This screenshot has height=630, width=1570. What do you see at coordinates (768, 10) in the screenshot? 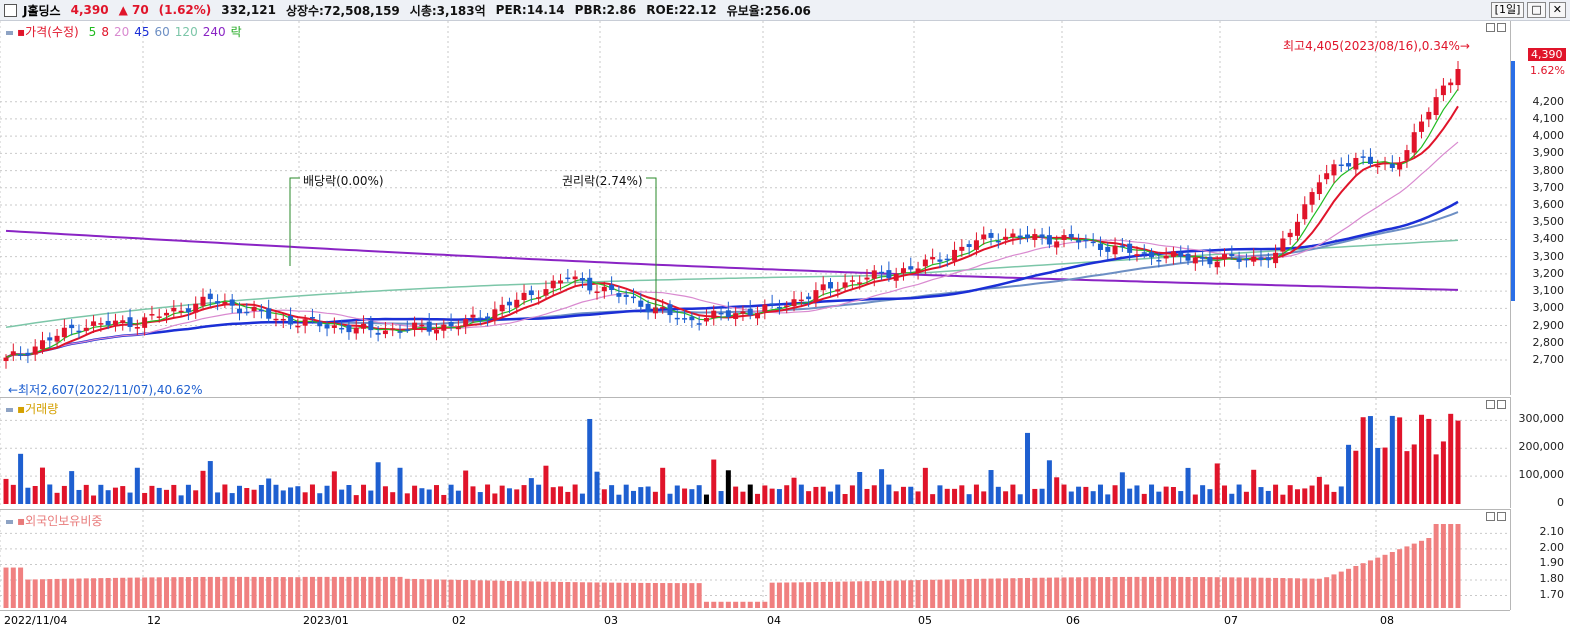
I see `reserve-stat: 유보율:256.06` at bounding box center [768, 10].